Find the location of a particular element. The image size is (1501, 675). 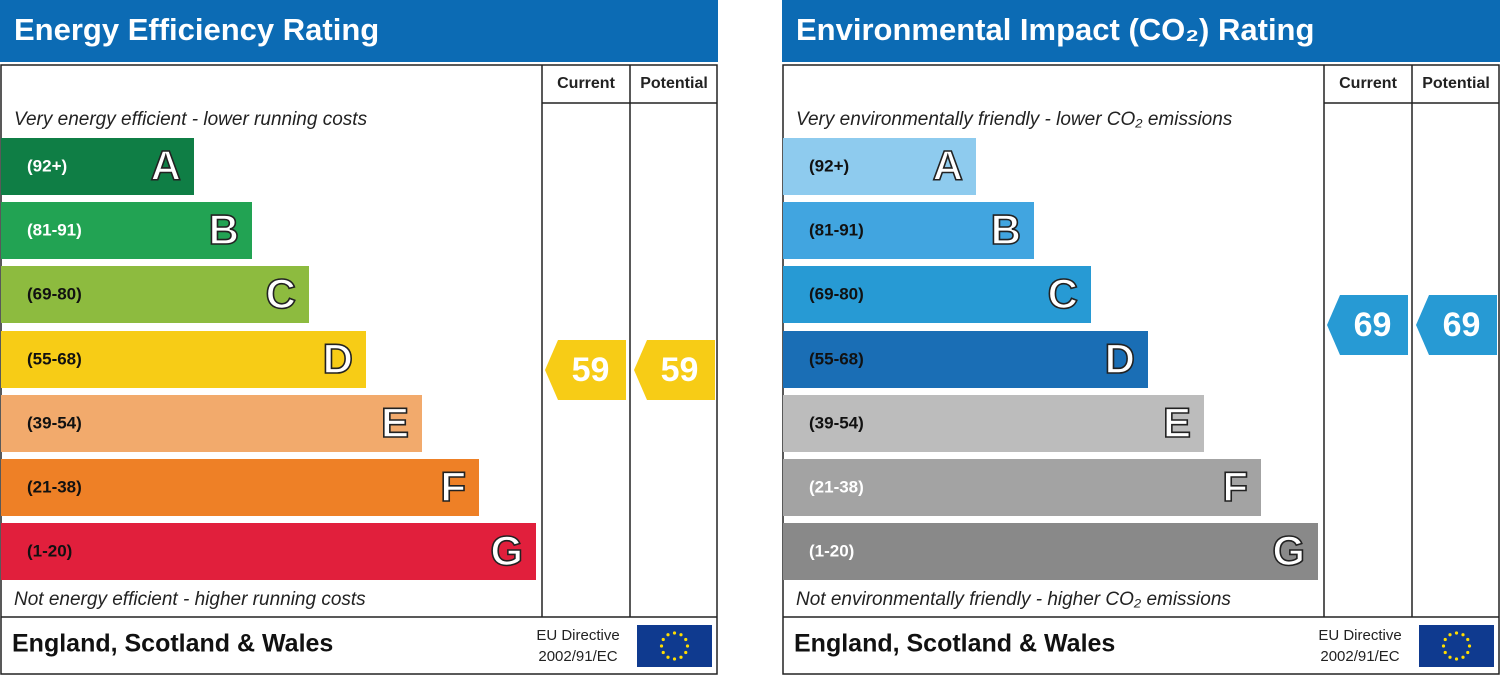

panel-title: Energy Efficiency Rating is located at coordinates (196, 29).